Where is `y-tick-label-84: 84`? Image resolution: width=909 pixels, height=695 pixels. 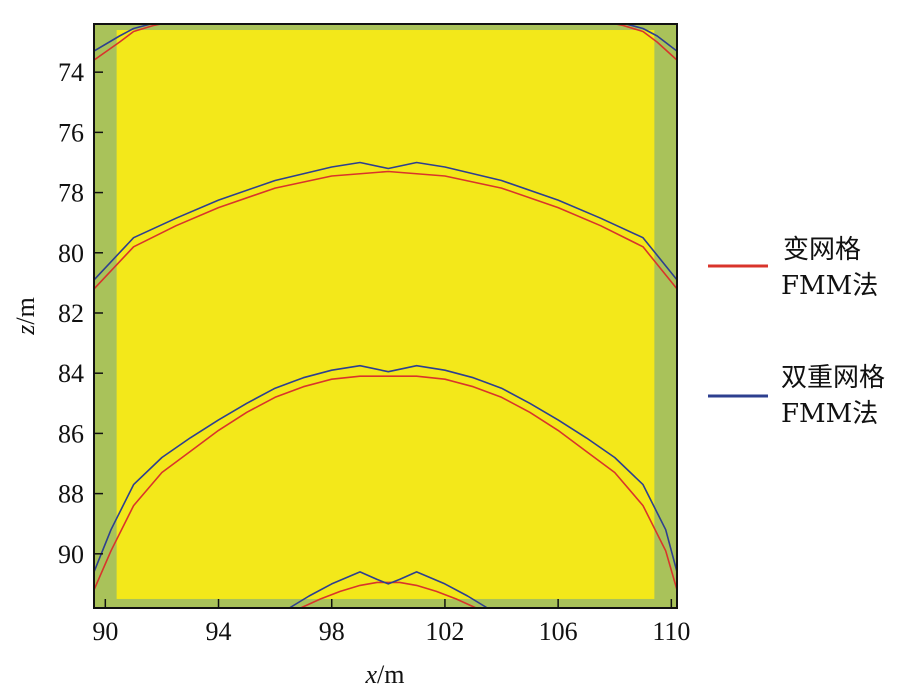 y-tick-label-84: 84 is located at coordinates (71, 373).